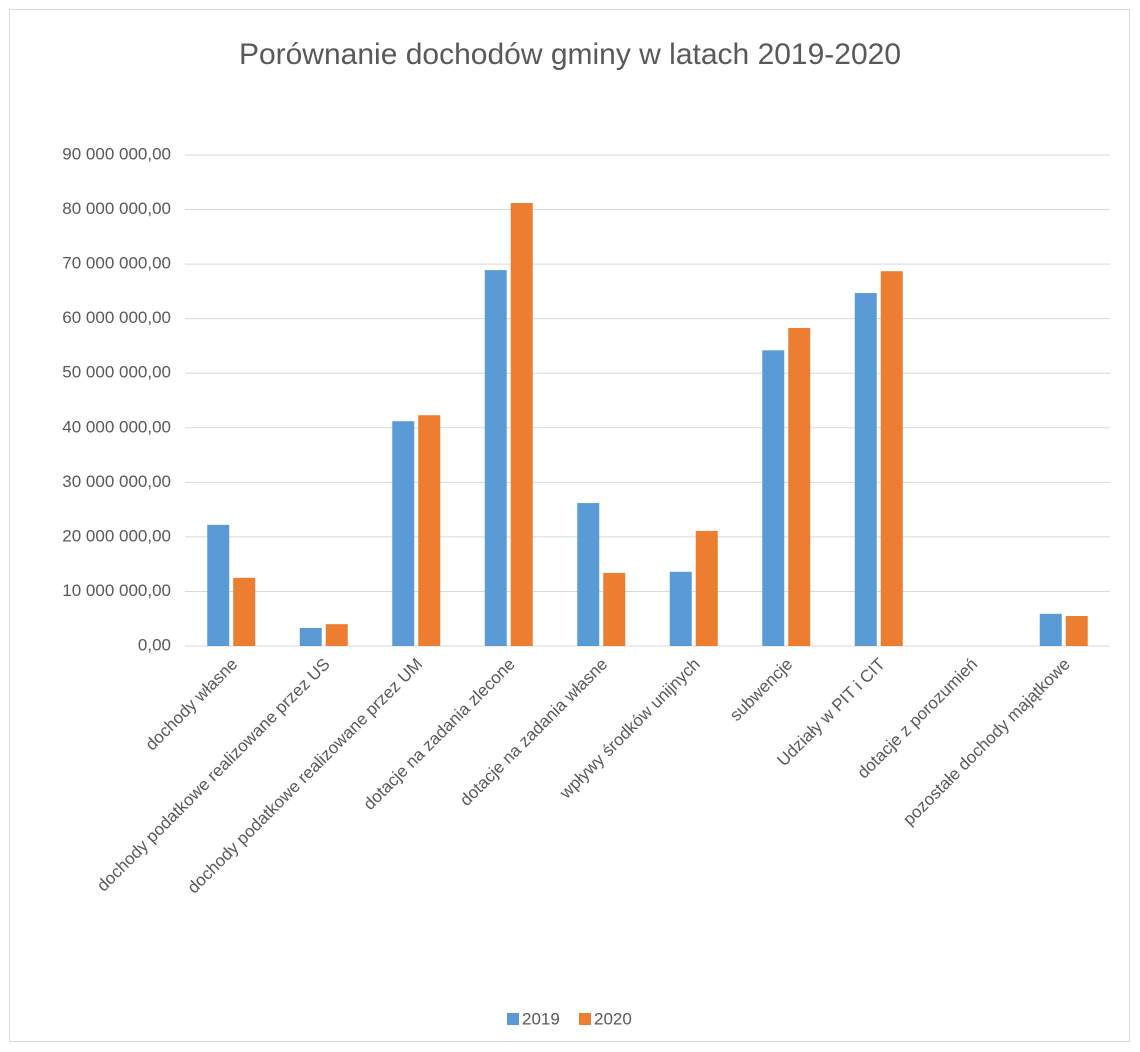 The width and height of the screenshot is (1140, 1052). I want to click on legend-label: 2020, so click(613, 1018).